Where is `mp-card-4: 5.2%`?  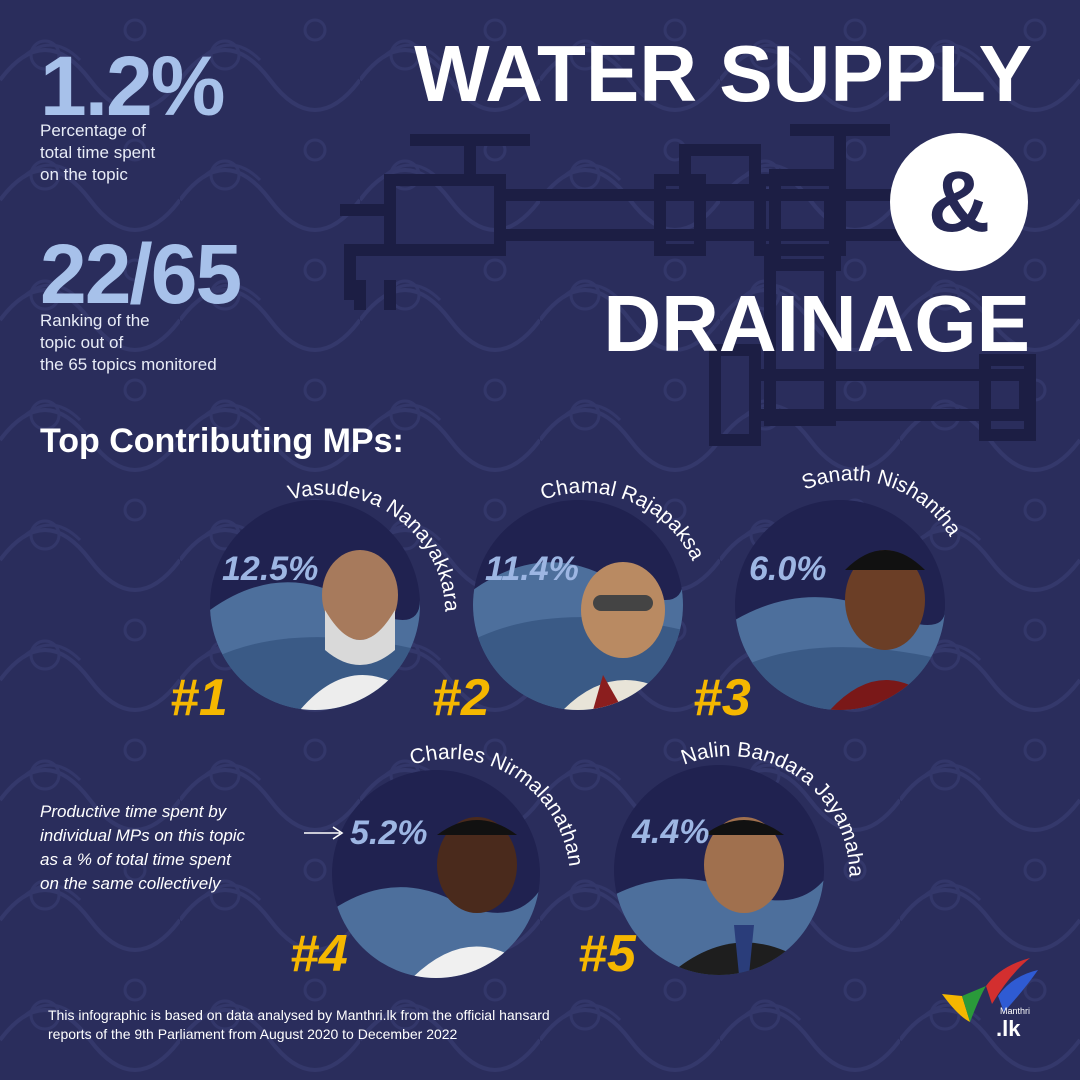
mp-card-4: 5.2% is located at coordinates (436, 874).